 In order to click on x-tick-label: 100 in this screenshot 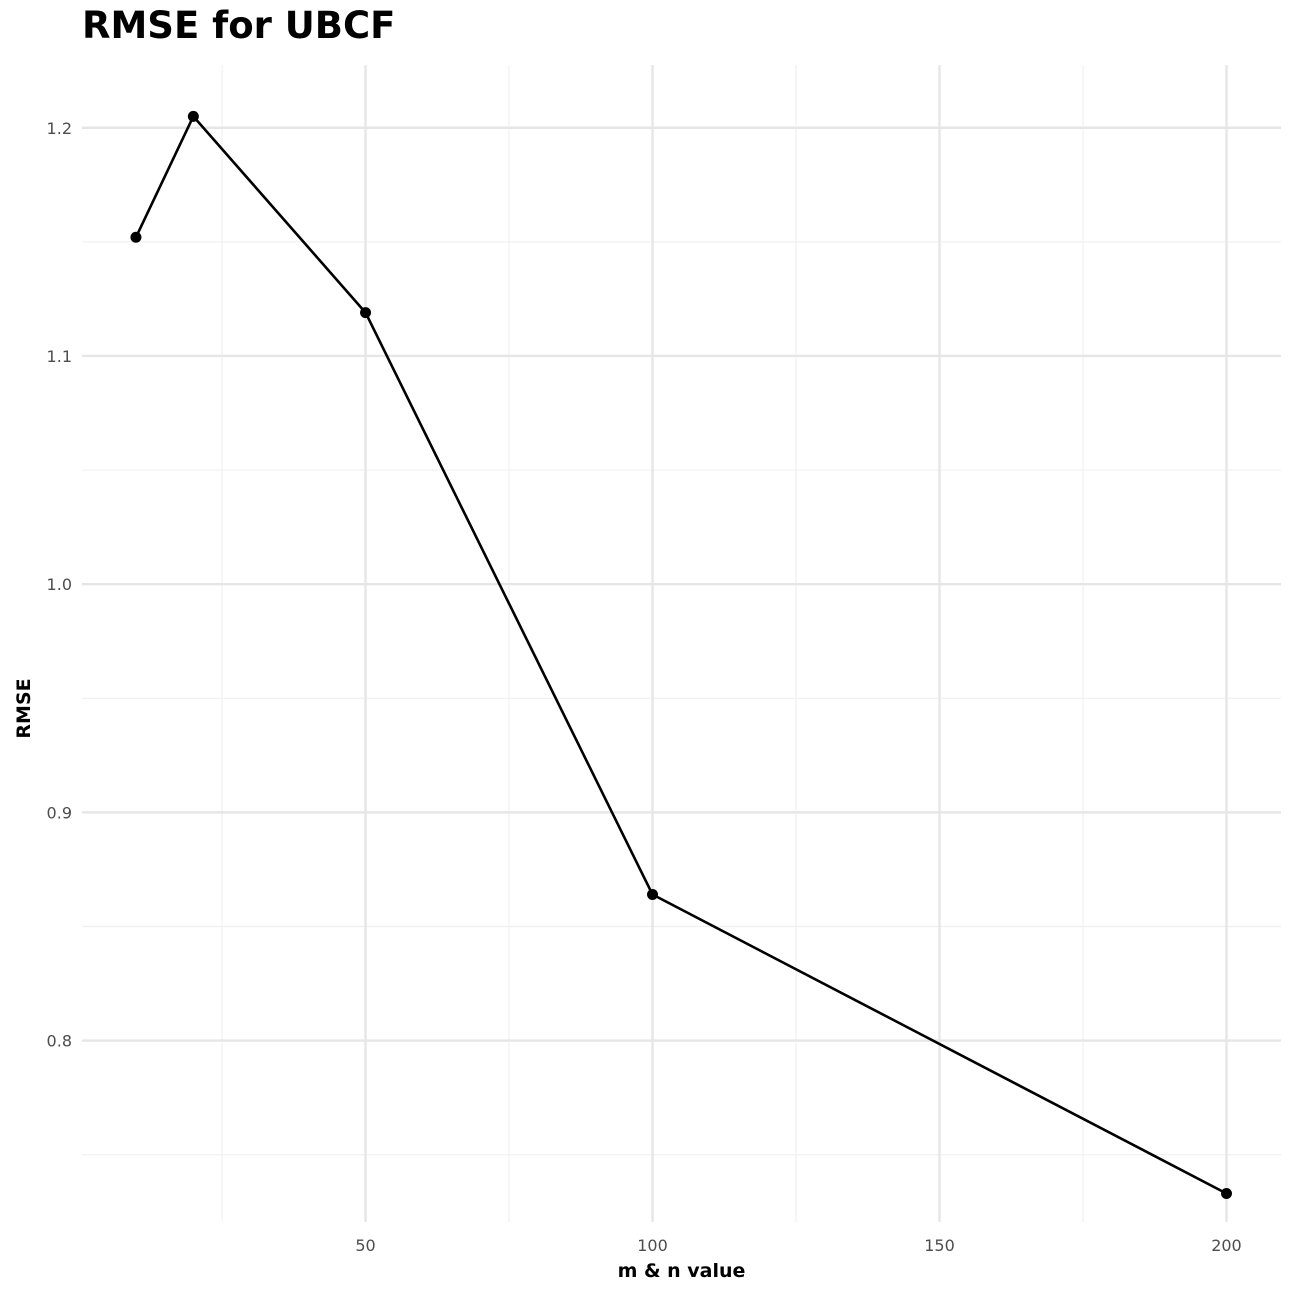, I will do `click(652, 1245)`.